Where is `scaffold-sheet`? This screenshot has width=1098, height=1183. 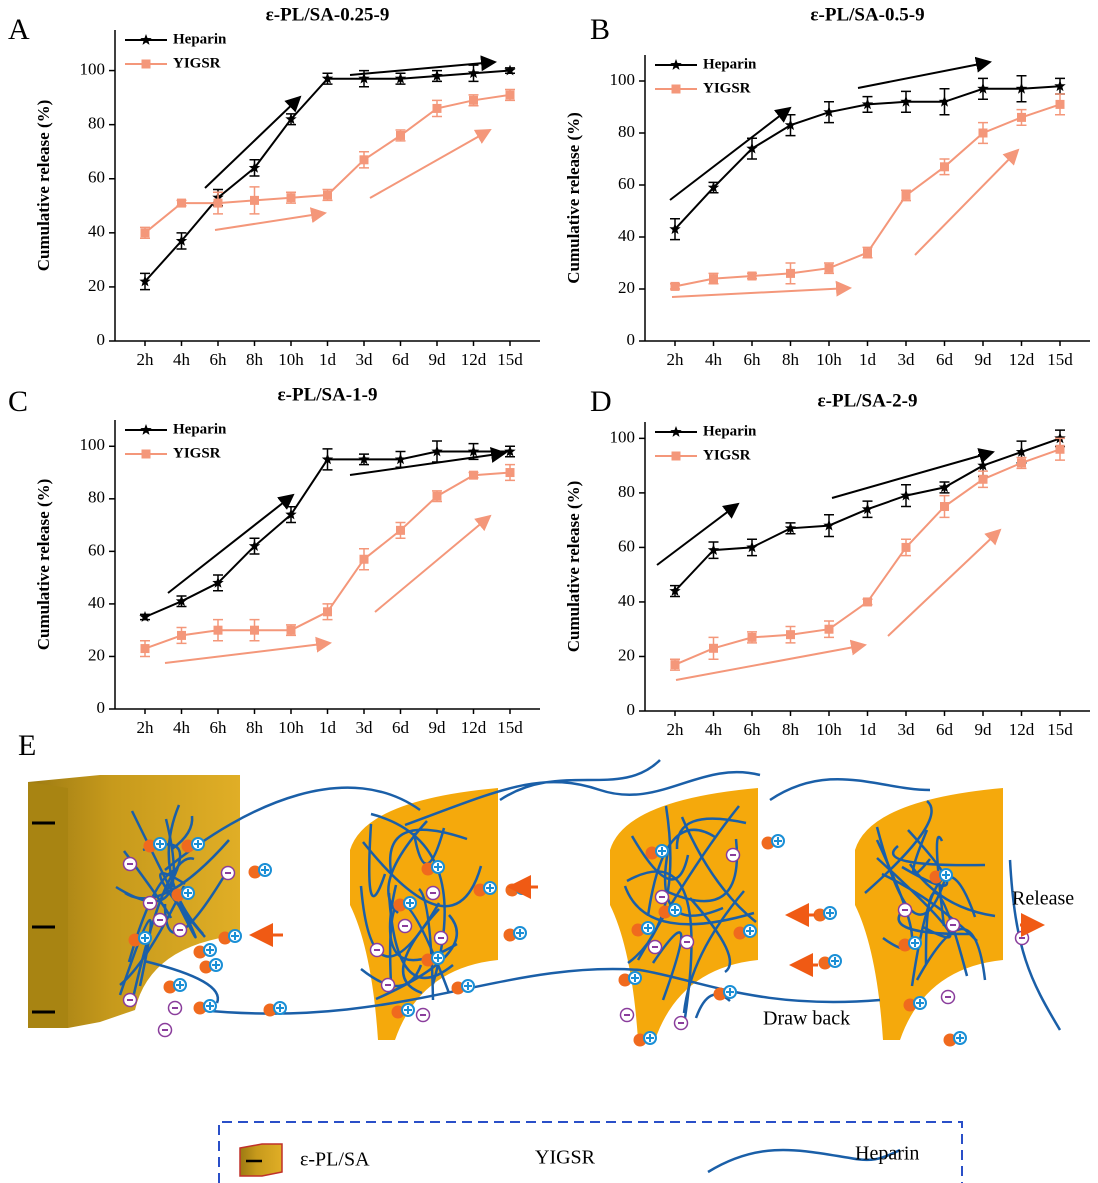
scaffold-sheet is located at coordinates (929, 914).